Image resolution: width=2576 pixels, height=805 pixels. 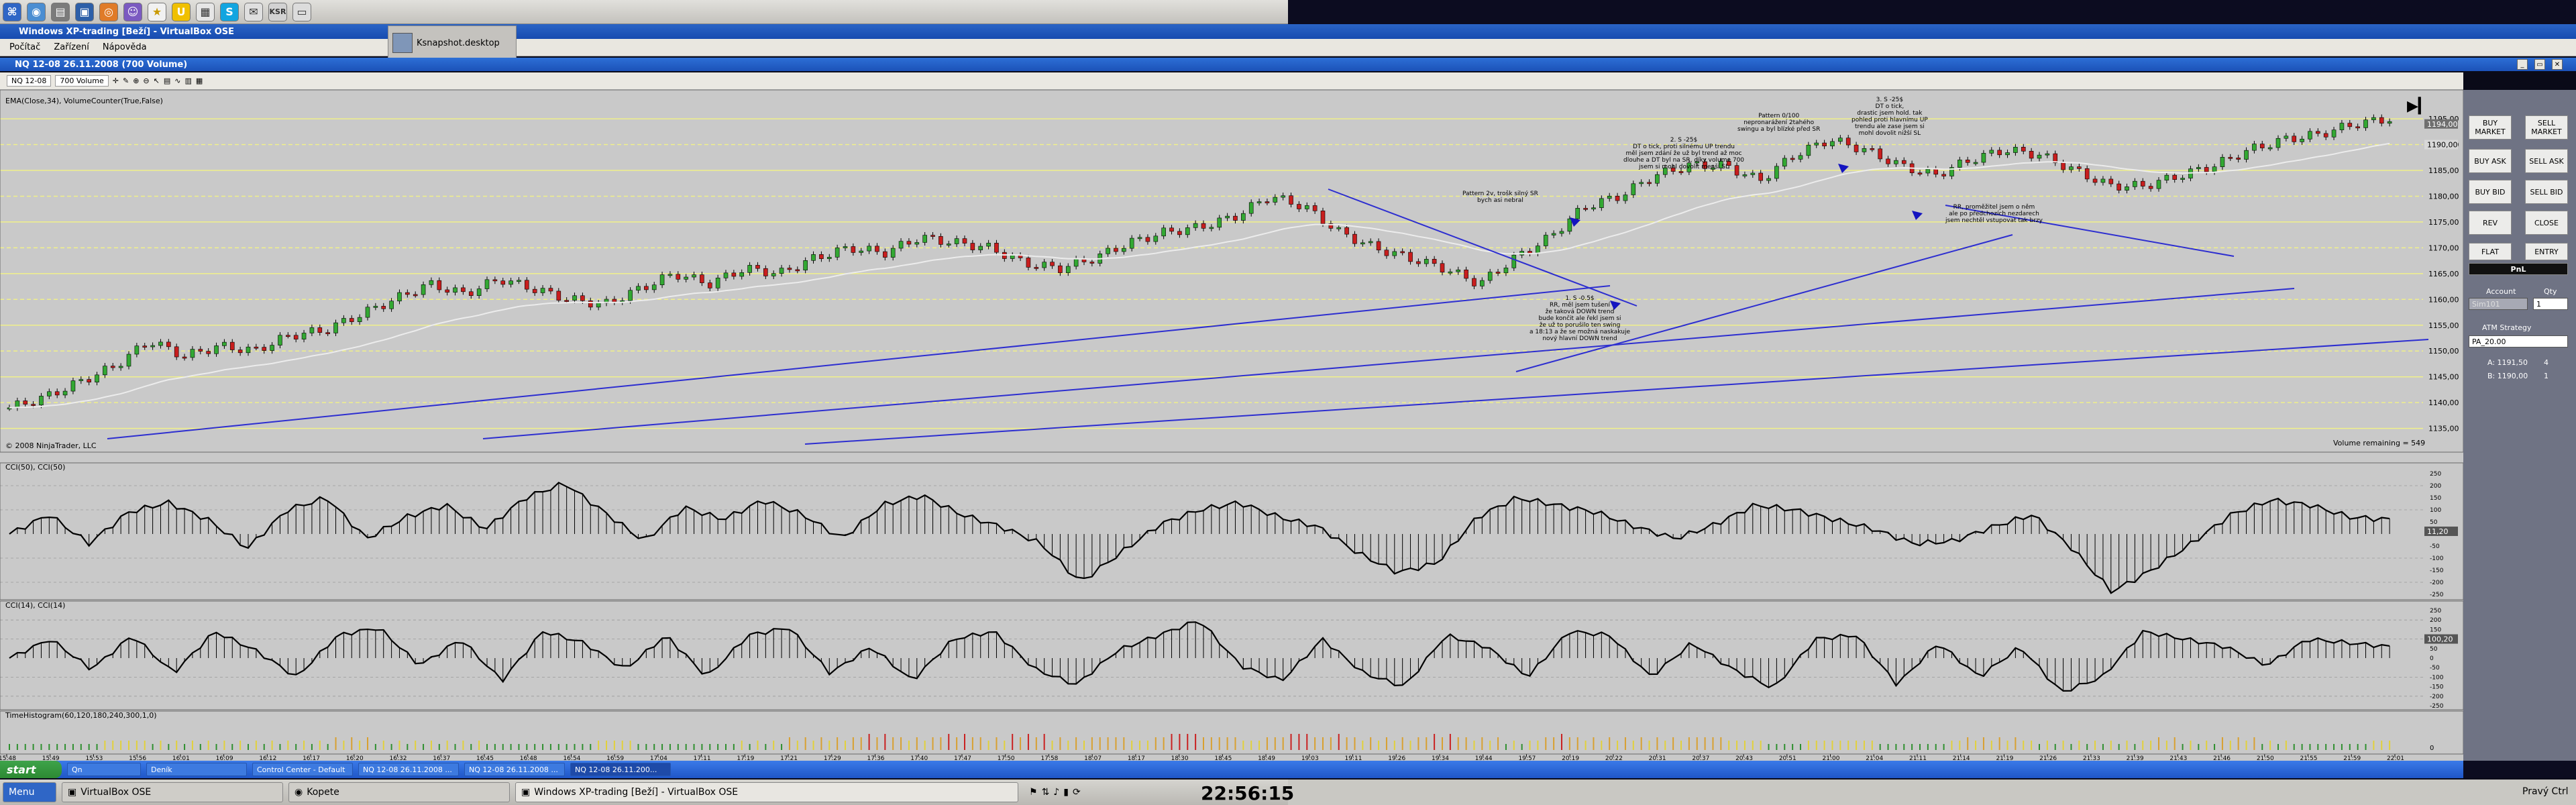 I want to click on vm-status-area, so click(x=2519, y=769).